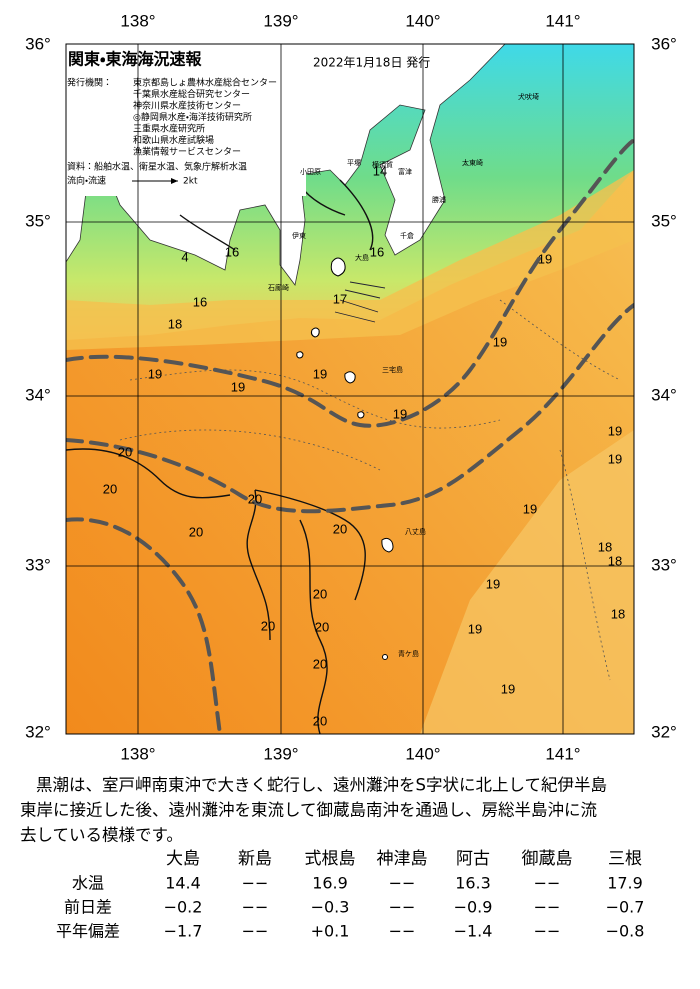 This screenshot has width=700, height=989. I want to click on longitude-label-bottom: 138°, so click(137, 753).